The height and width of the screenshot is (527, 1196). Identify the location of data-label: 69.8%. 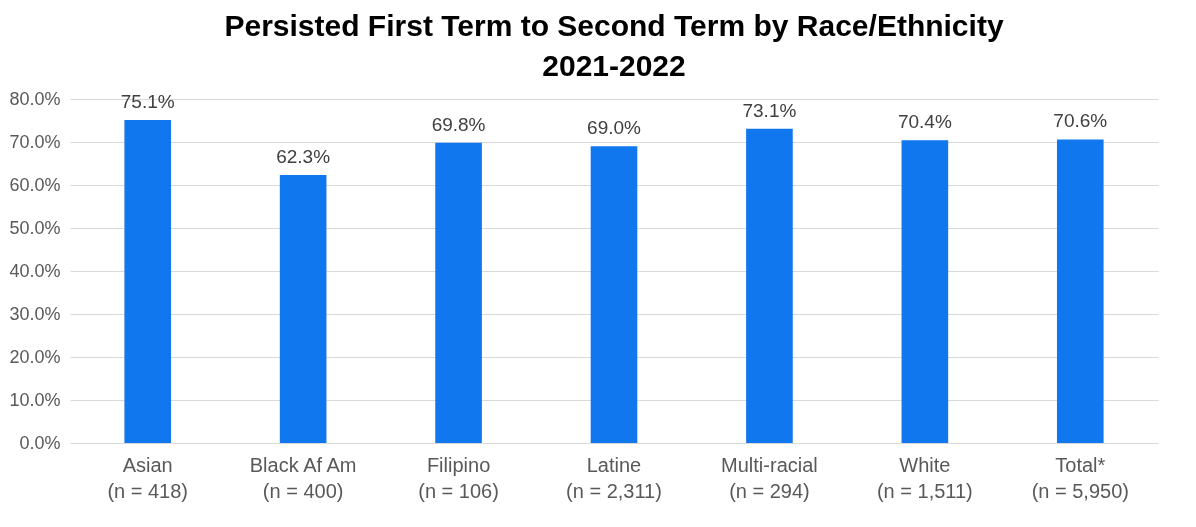
(458, 124).